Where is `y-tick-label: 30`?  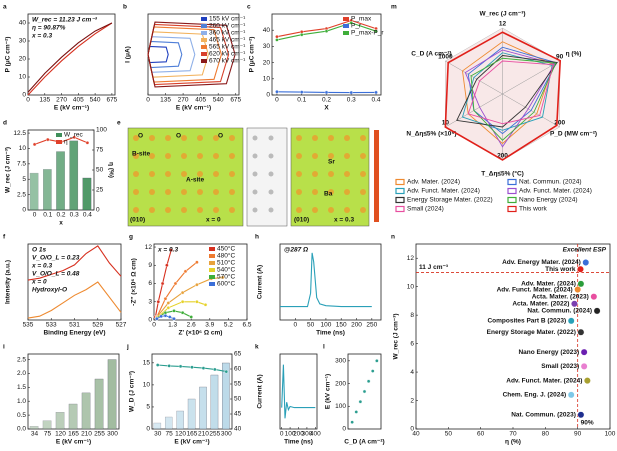
y-tick-label: 30 is located at coordinates (23, 41).